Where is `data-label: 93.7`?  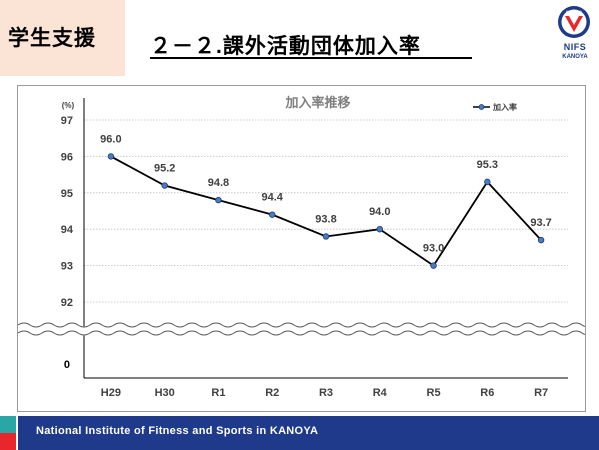
data-label: 93.7 is located at coordinates (540, 223).